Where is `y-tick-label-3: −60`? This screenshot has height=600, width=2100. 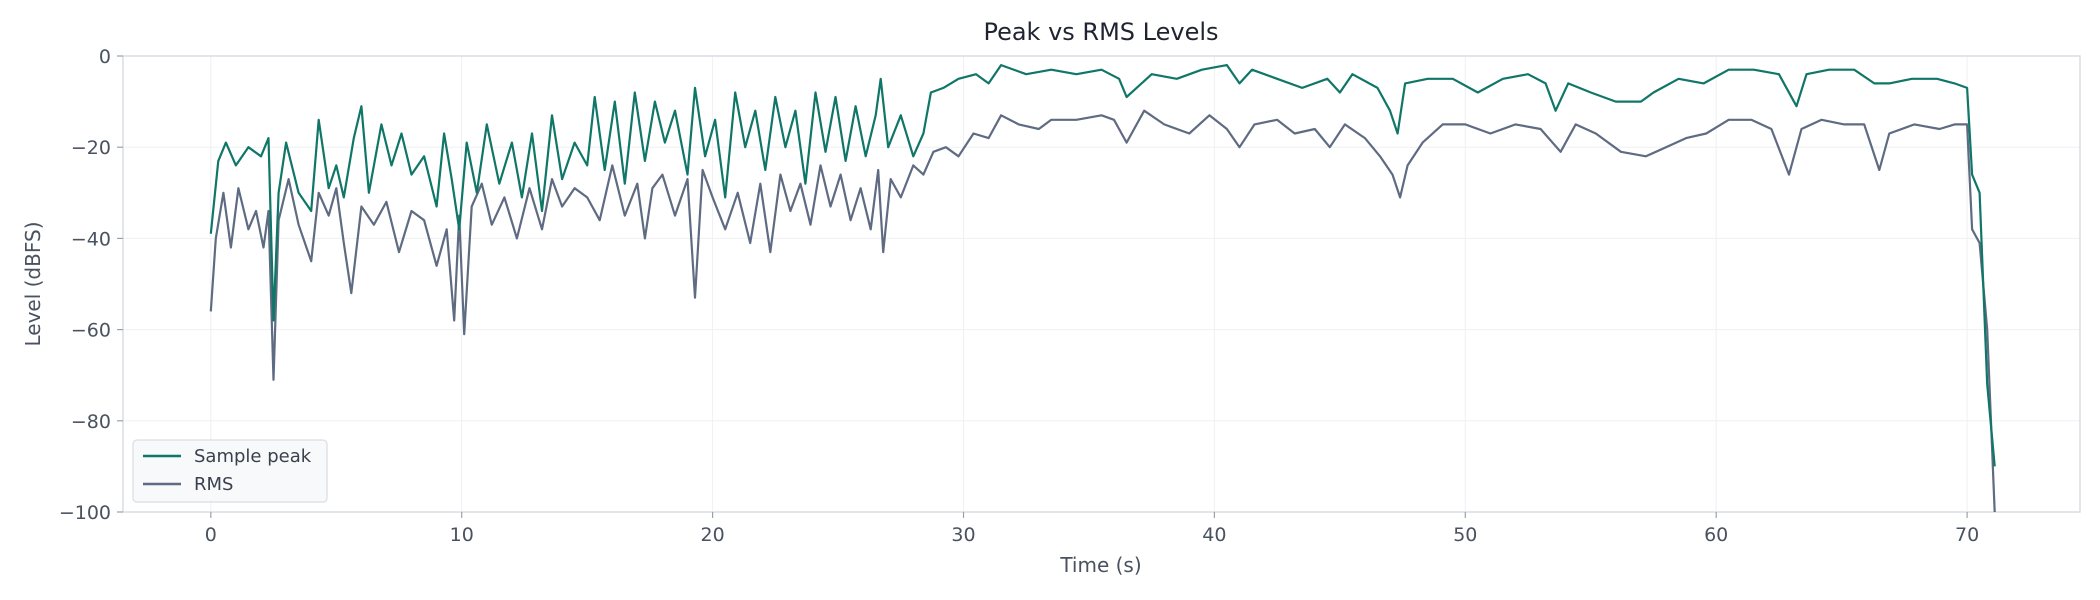 y-tick-label-3: −60 is located at coordinates (91, 331).